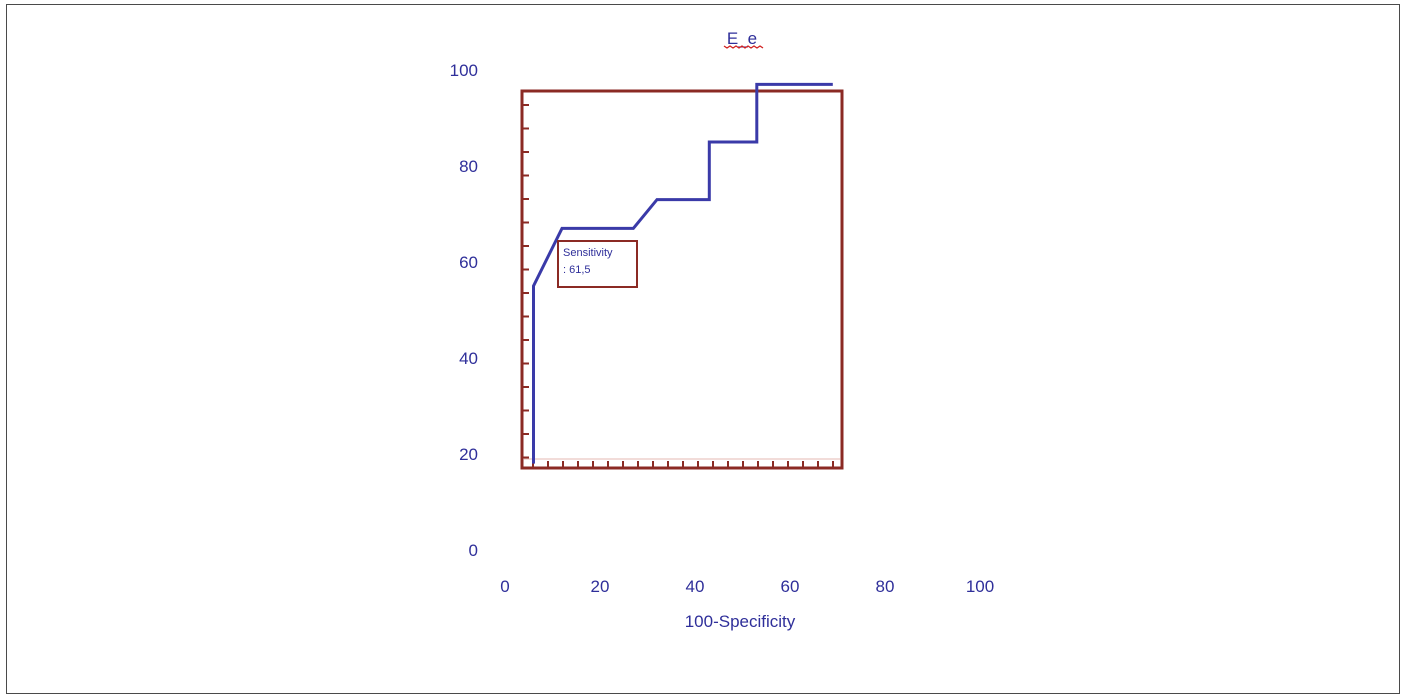 The height and width of the screenshot is (694, 1407). What do you see at coordinates (464, 310) in the screenshot?
I see `y-tick-labels: 0 20 40 60 80 100` at bounding box center [464, 310].